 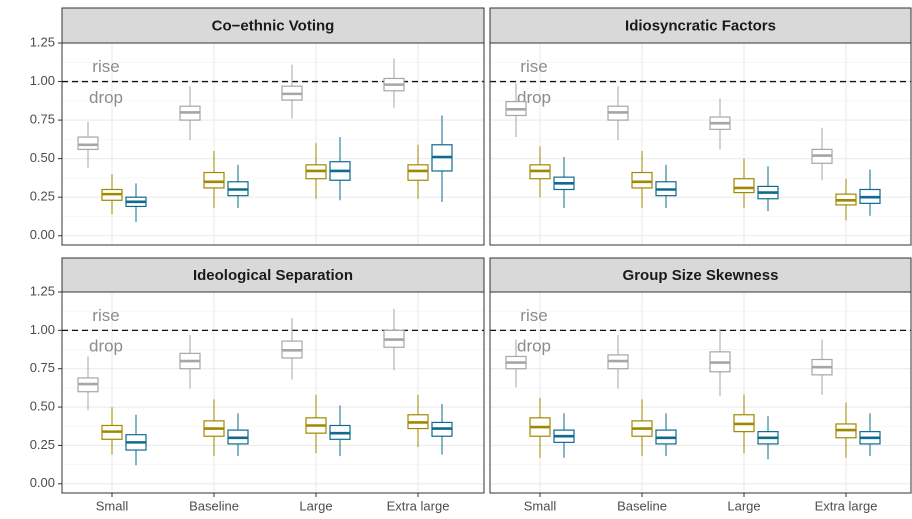 I want to click on strip-title: Ideological Separation, so click(x=273, y=275).